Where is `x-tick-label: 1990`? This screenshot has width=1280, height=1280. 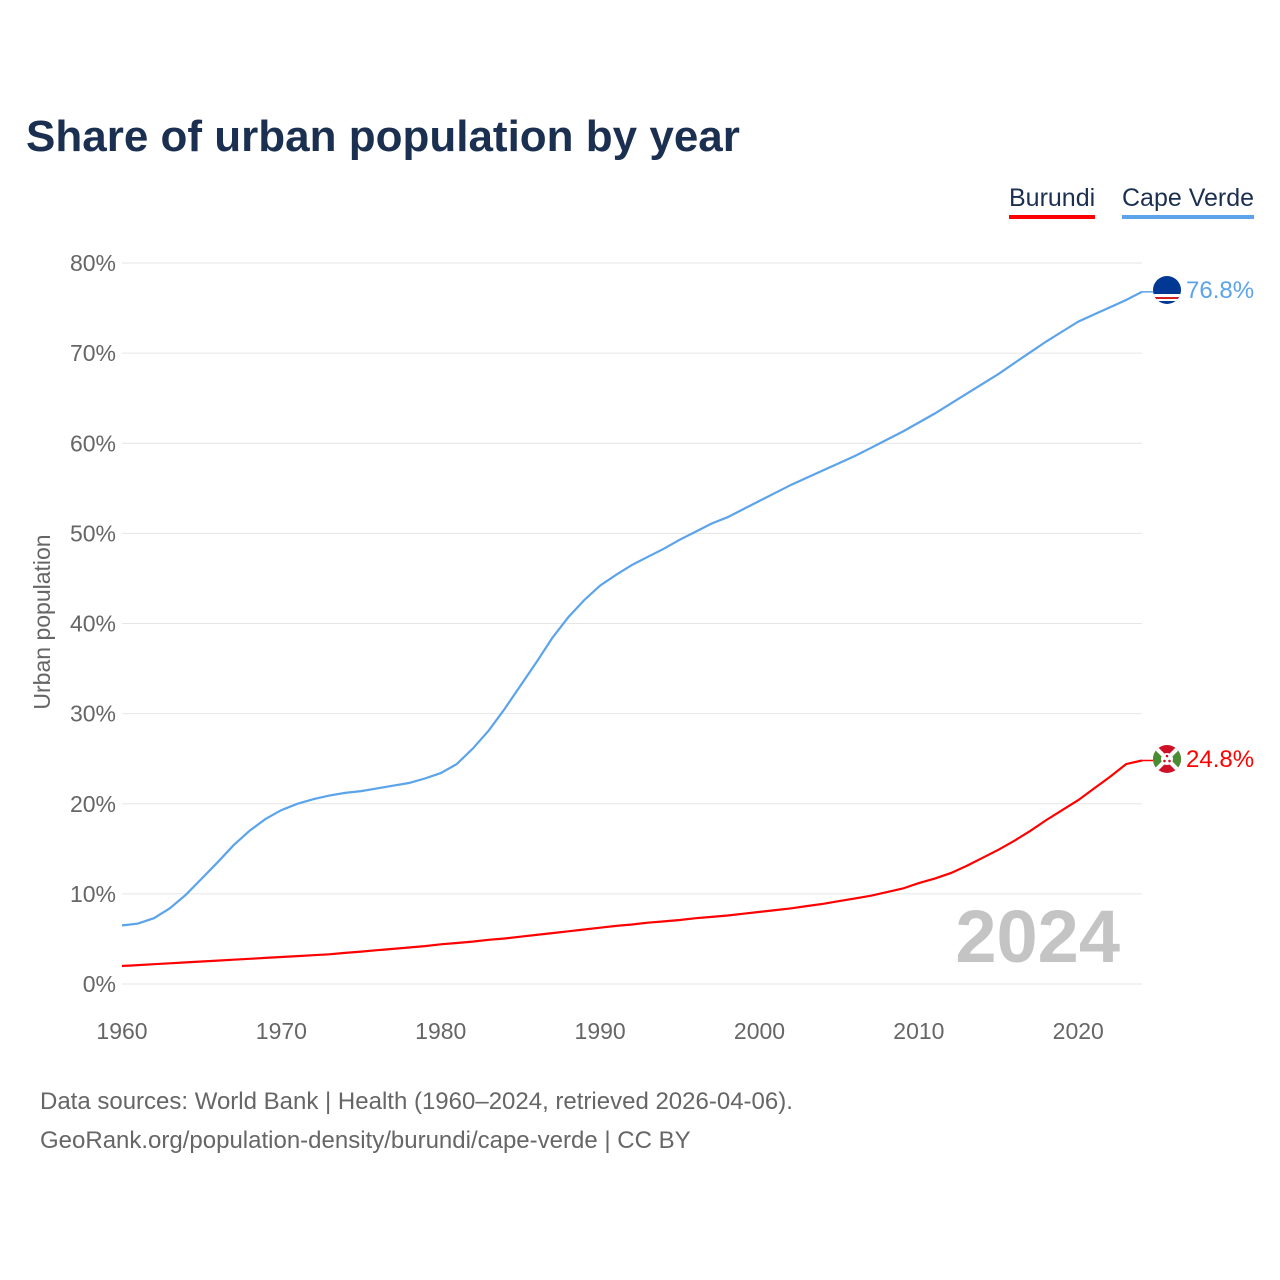 x-tick-label: 1990 is located at coordinates (600, 1031).